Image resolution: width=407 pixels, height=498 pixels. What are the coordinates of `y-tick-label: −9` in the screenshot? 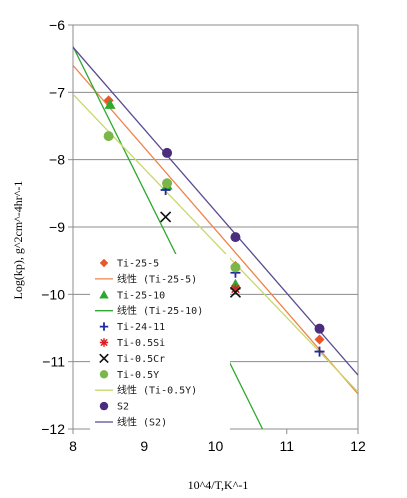 It's located at (57, 227).